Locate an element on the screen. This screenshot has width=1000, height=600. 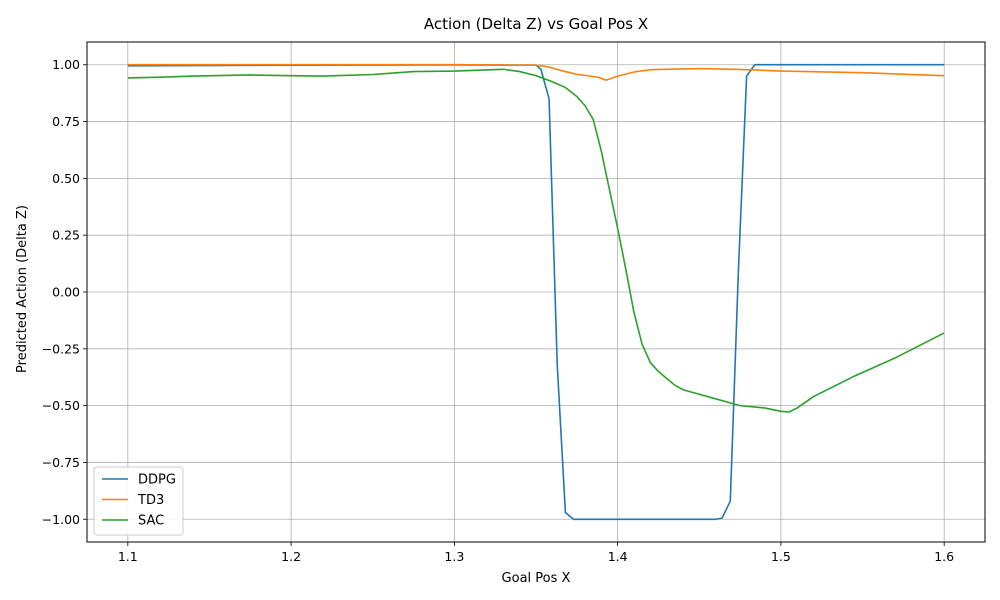
legend: DDPG TD3 SAC is located at coordinates (138, 501).